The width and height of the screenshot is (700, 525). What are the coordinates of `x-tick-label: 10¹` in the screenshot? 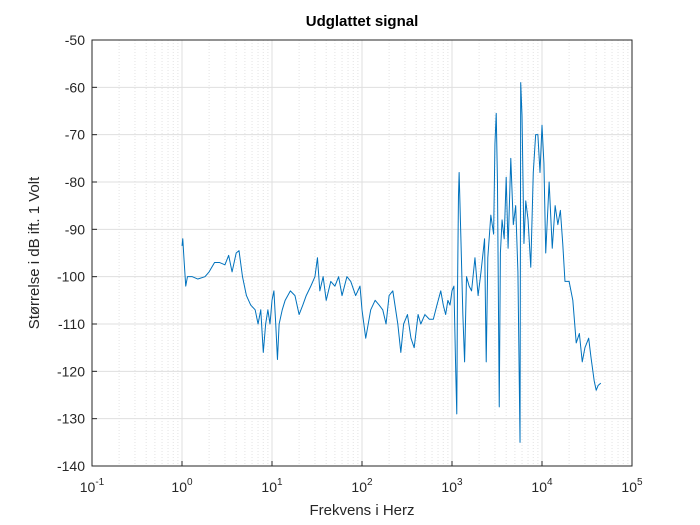 It's located at (272, 486).